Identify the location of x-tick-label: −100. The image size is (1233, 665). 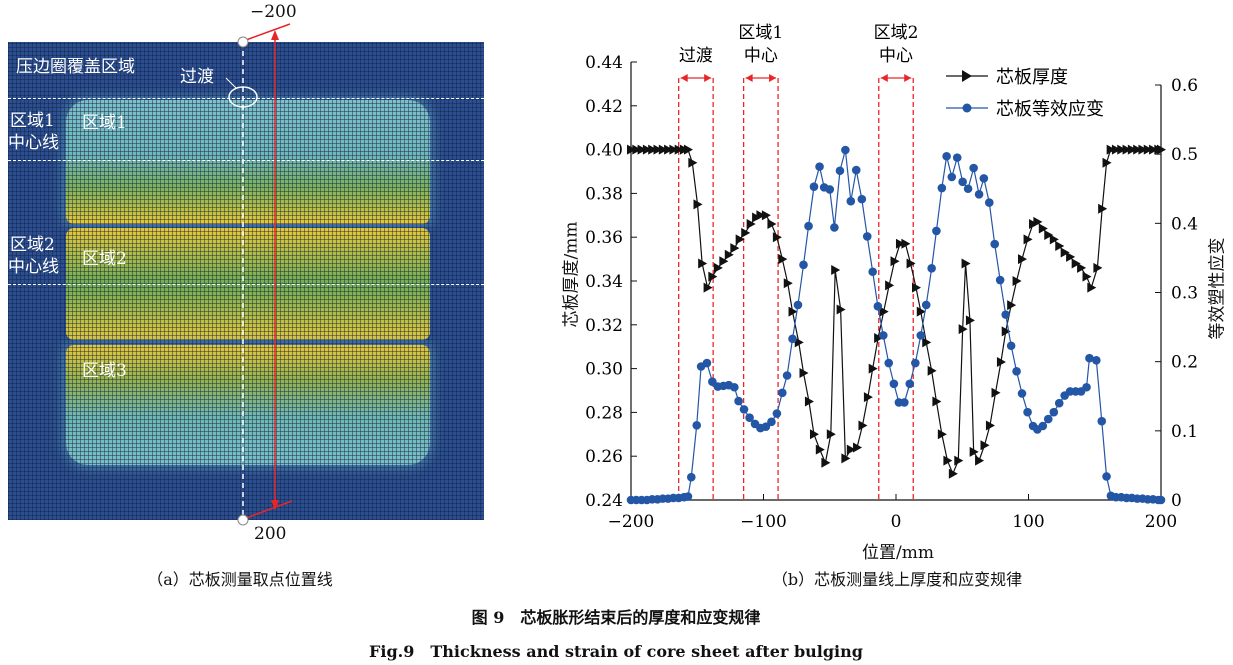
(763, 522).